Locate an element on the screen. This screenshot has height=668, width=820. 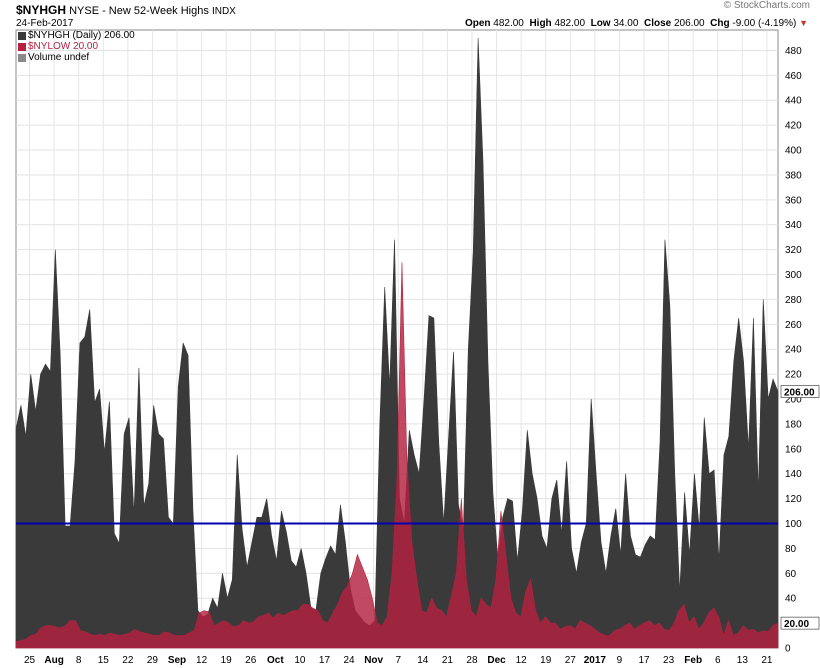
y-tick-label: 300 is located at coordinates (793, 275).